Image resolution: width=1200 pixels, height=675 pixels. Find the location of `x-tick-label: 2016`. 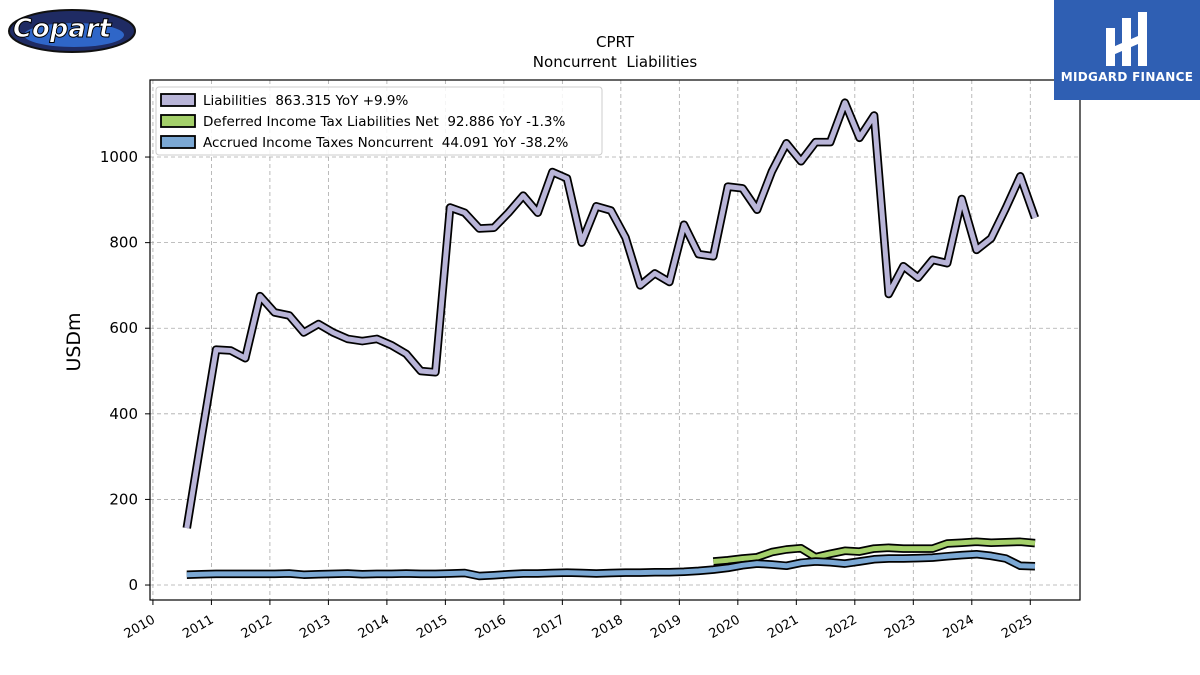

x-tick-label: 2016 is located at coordinates (491, 627).